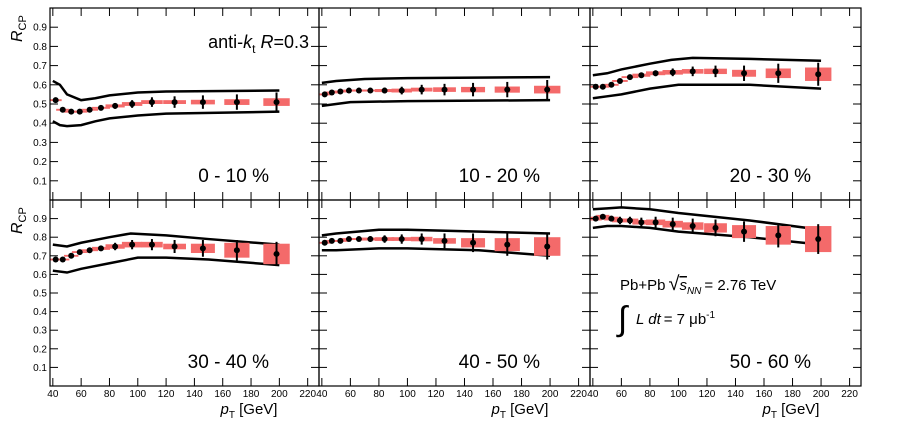 This screenshot has width=900, height=430. I want to click on annotation: L dt = 7 μb-1, so click(676, 319).